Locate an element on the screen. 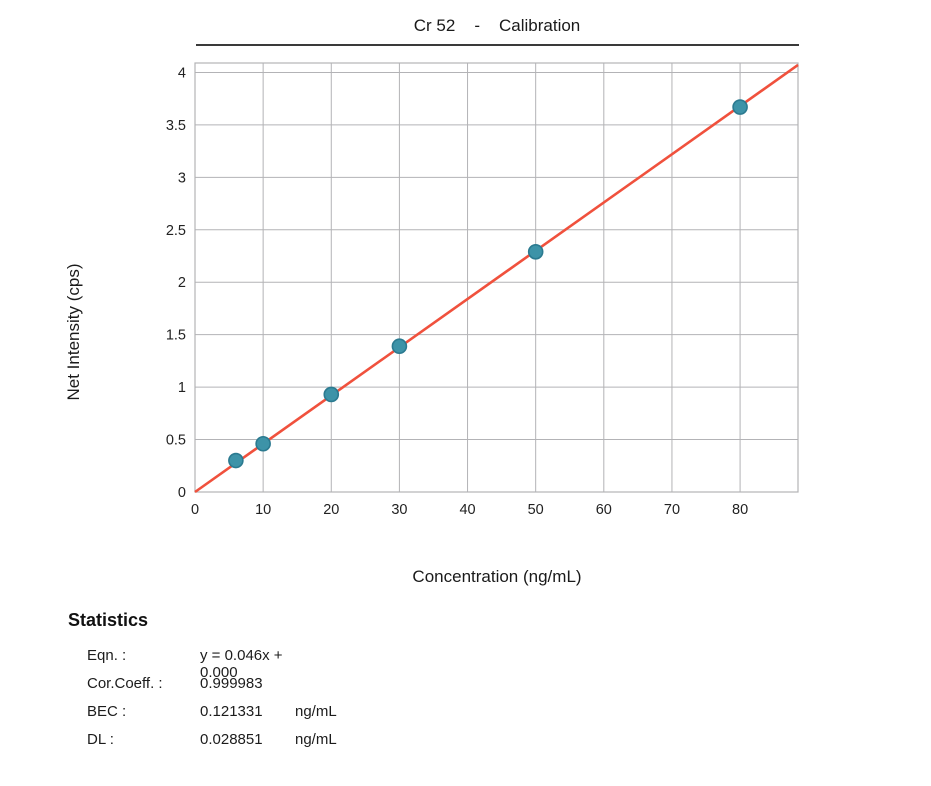 The height and width of the screenshot is (786, 931). stat-row-corcoeff: Cor.Coeff. : 0.999983 is located at coordinates (212, 689).